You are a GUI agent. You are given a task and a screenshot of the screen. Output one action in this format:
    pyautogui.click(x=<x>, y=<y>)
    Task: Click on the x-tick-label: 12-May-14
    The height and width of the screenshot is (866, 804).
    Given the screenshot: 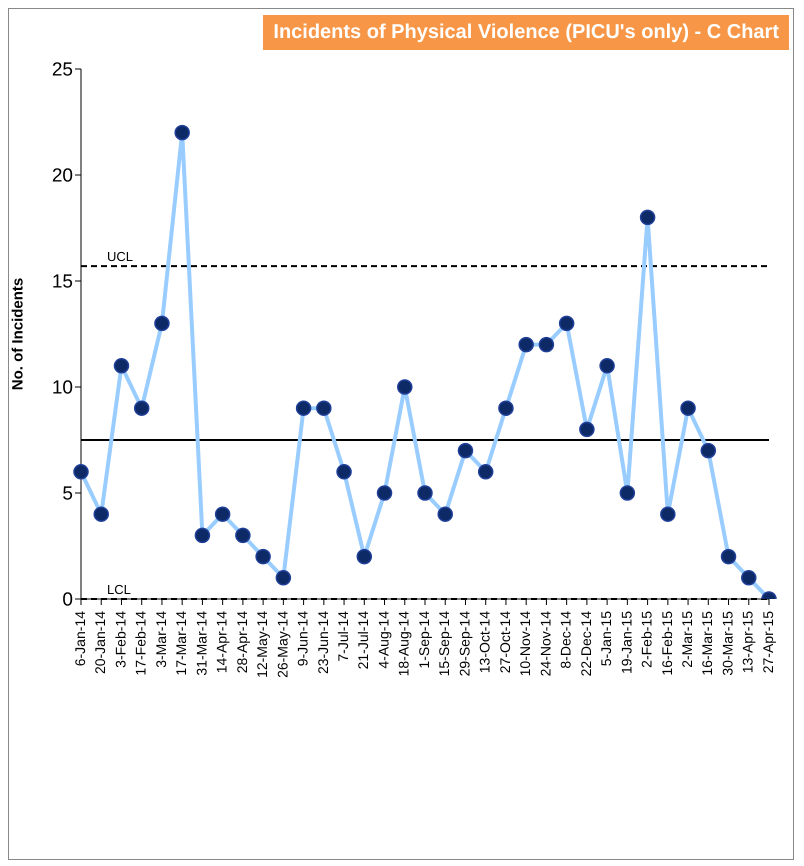 What is the action you would take?
    pyautogui.click(x=262, y=644)
    